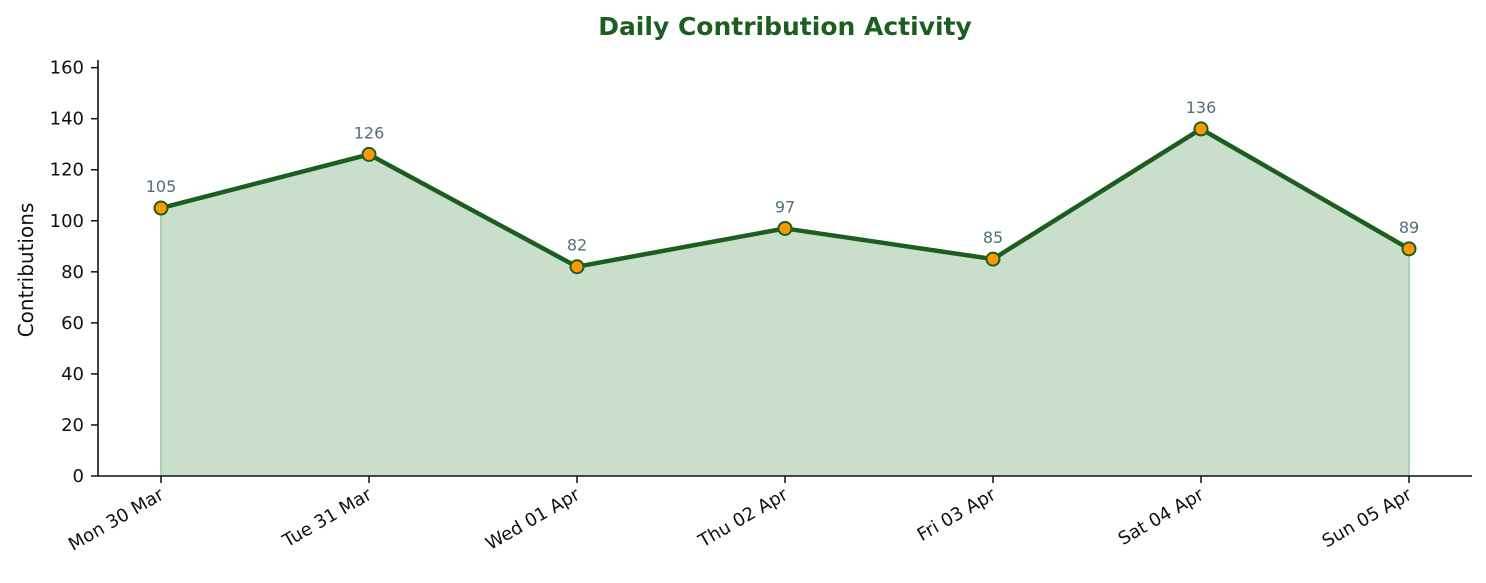 The height and width of the screenshot is (583, 1486). I want to click on data-label: 85, so click(993, 237).